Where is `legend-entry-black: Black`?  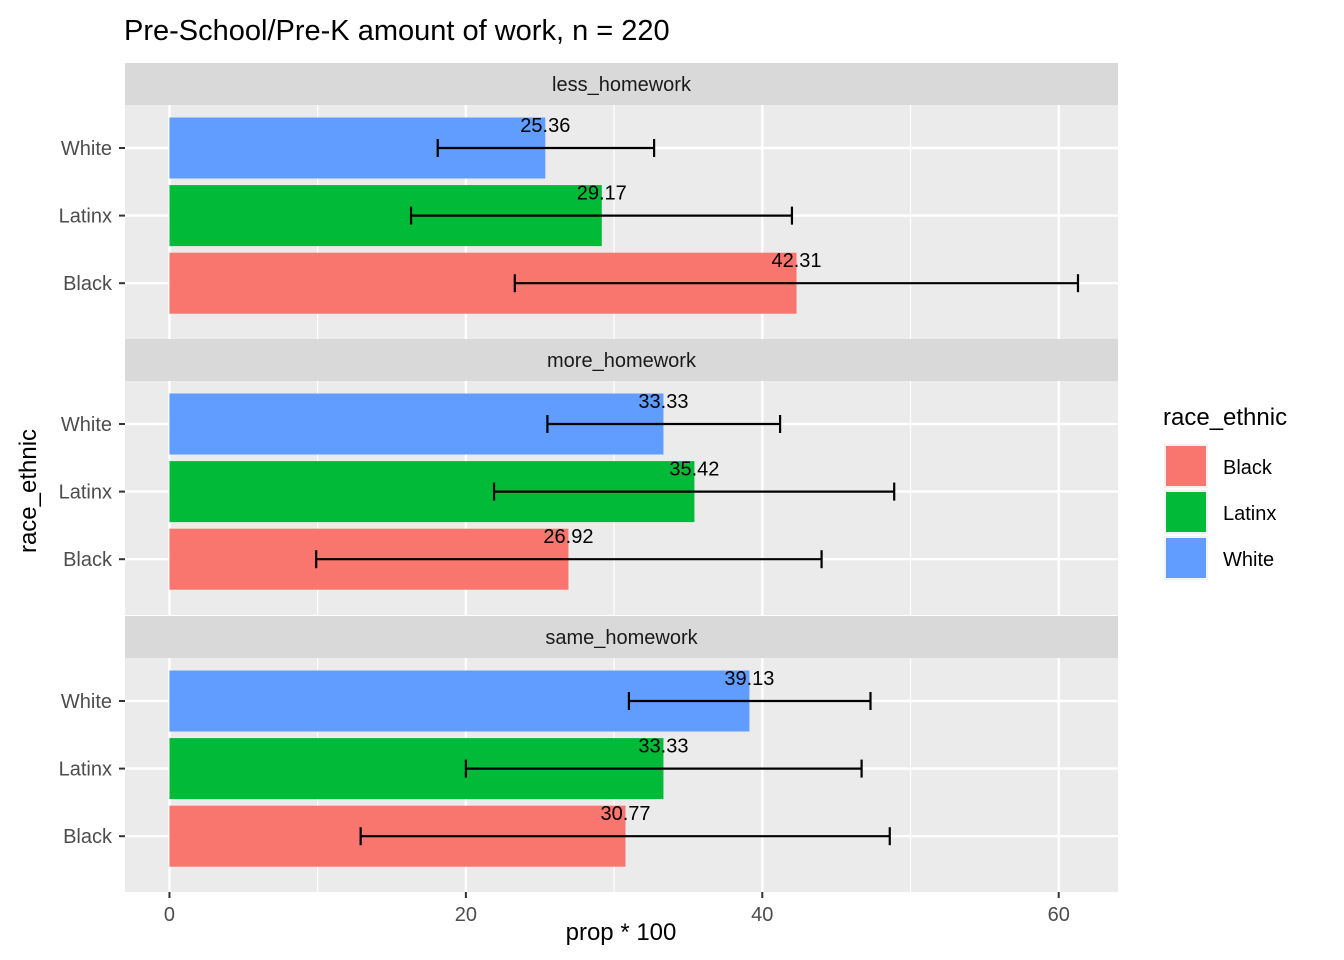
legend-entry-black: Black is located at coordinates (1218, 466).